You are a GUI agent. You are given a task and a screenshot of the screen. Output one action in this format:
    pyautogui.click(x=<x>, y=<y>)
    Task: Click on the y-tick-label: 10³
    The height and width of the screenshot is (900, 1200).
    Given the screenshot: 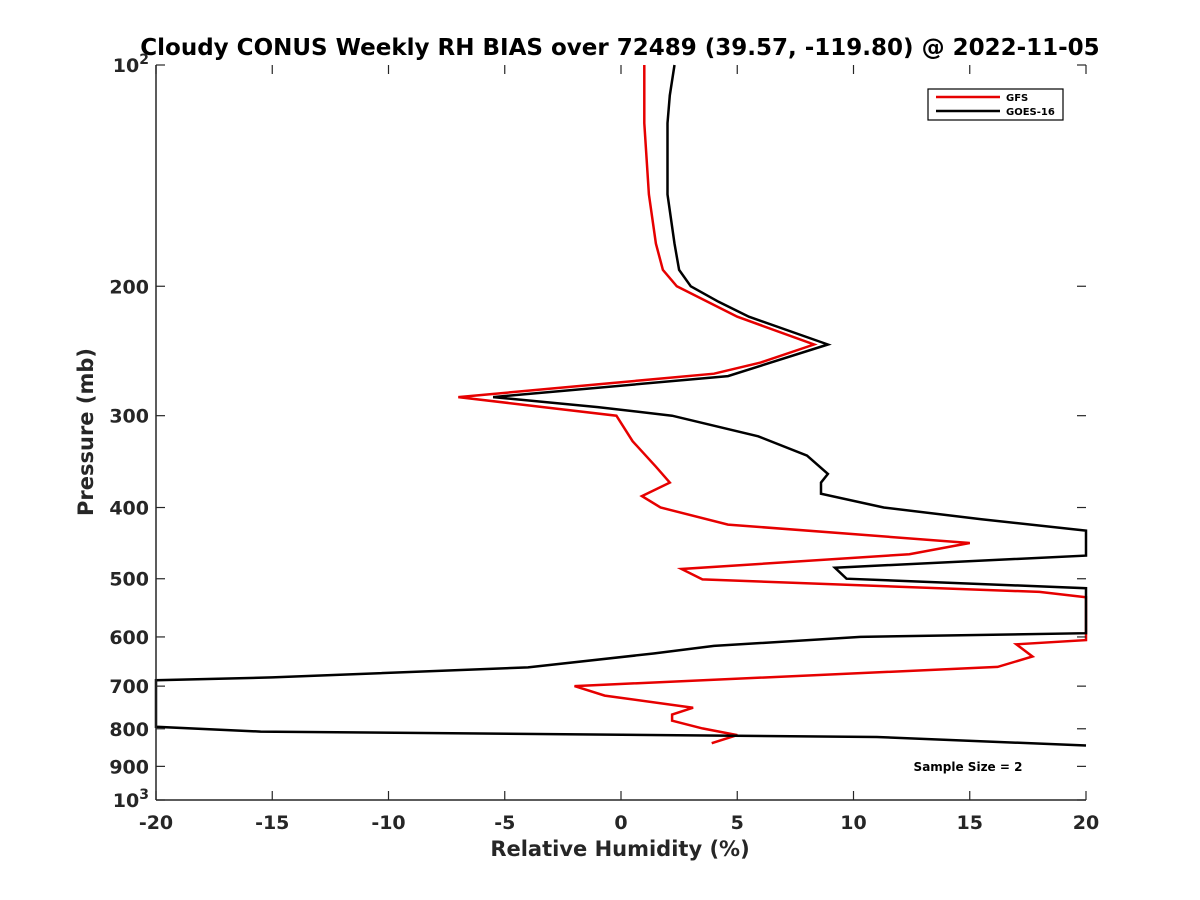 What is the action you would take?
    pyautogui.click(x=131, y=799)
    